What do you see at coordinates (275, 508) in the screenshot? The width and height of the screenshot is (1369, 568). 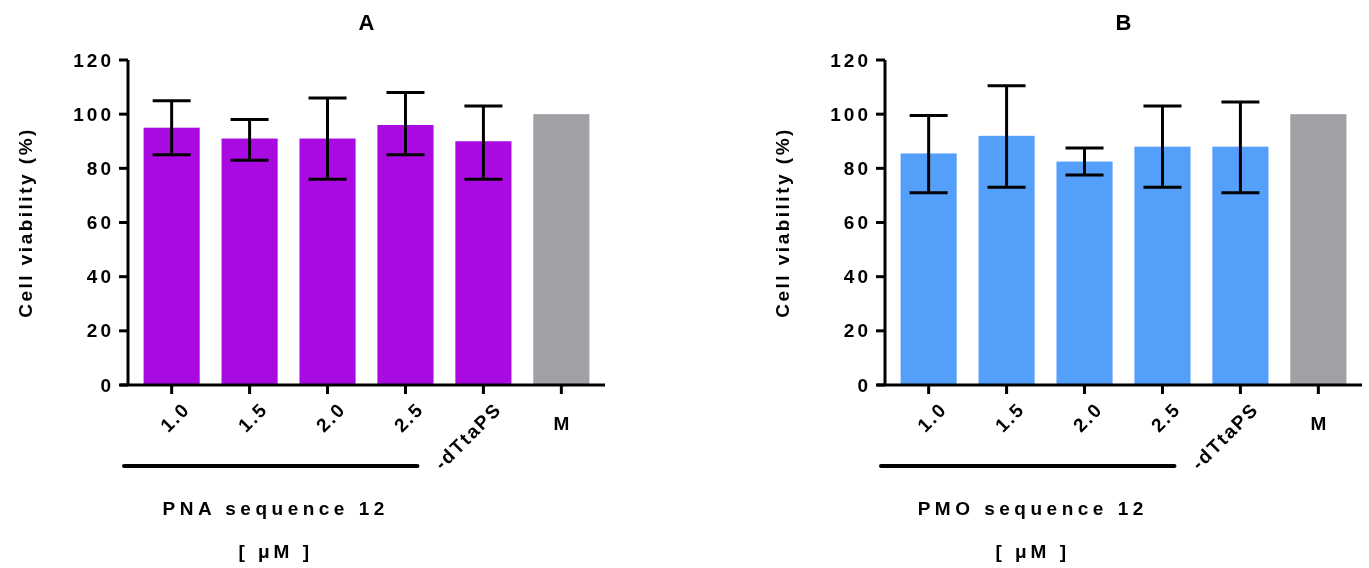 I see `x-axis-title: PNA sequence 12` at bounding box center [275, 508].